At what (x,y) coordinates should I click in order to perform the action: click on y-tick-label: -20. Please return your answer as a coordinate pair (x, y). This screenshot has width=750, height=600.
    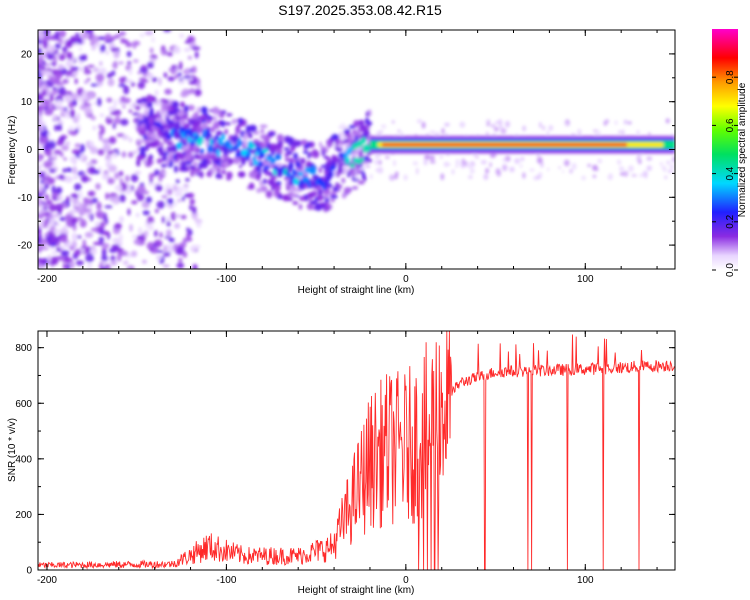
    Looking at the image, I should click on (25, 246).